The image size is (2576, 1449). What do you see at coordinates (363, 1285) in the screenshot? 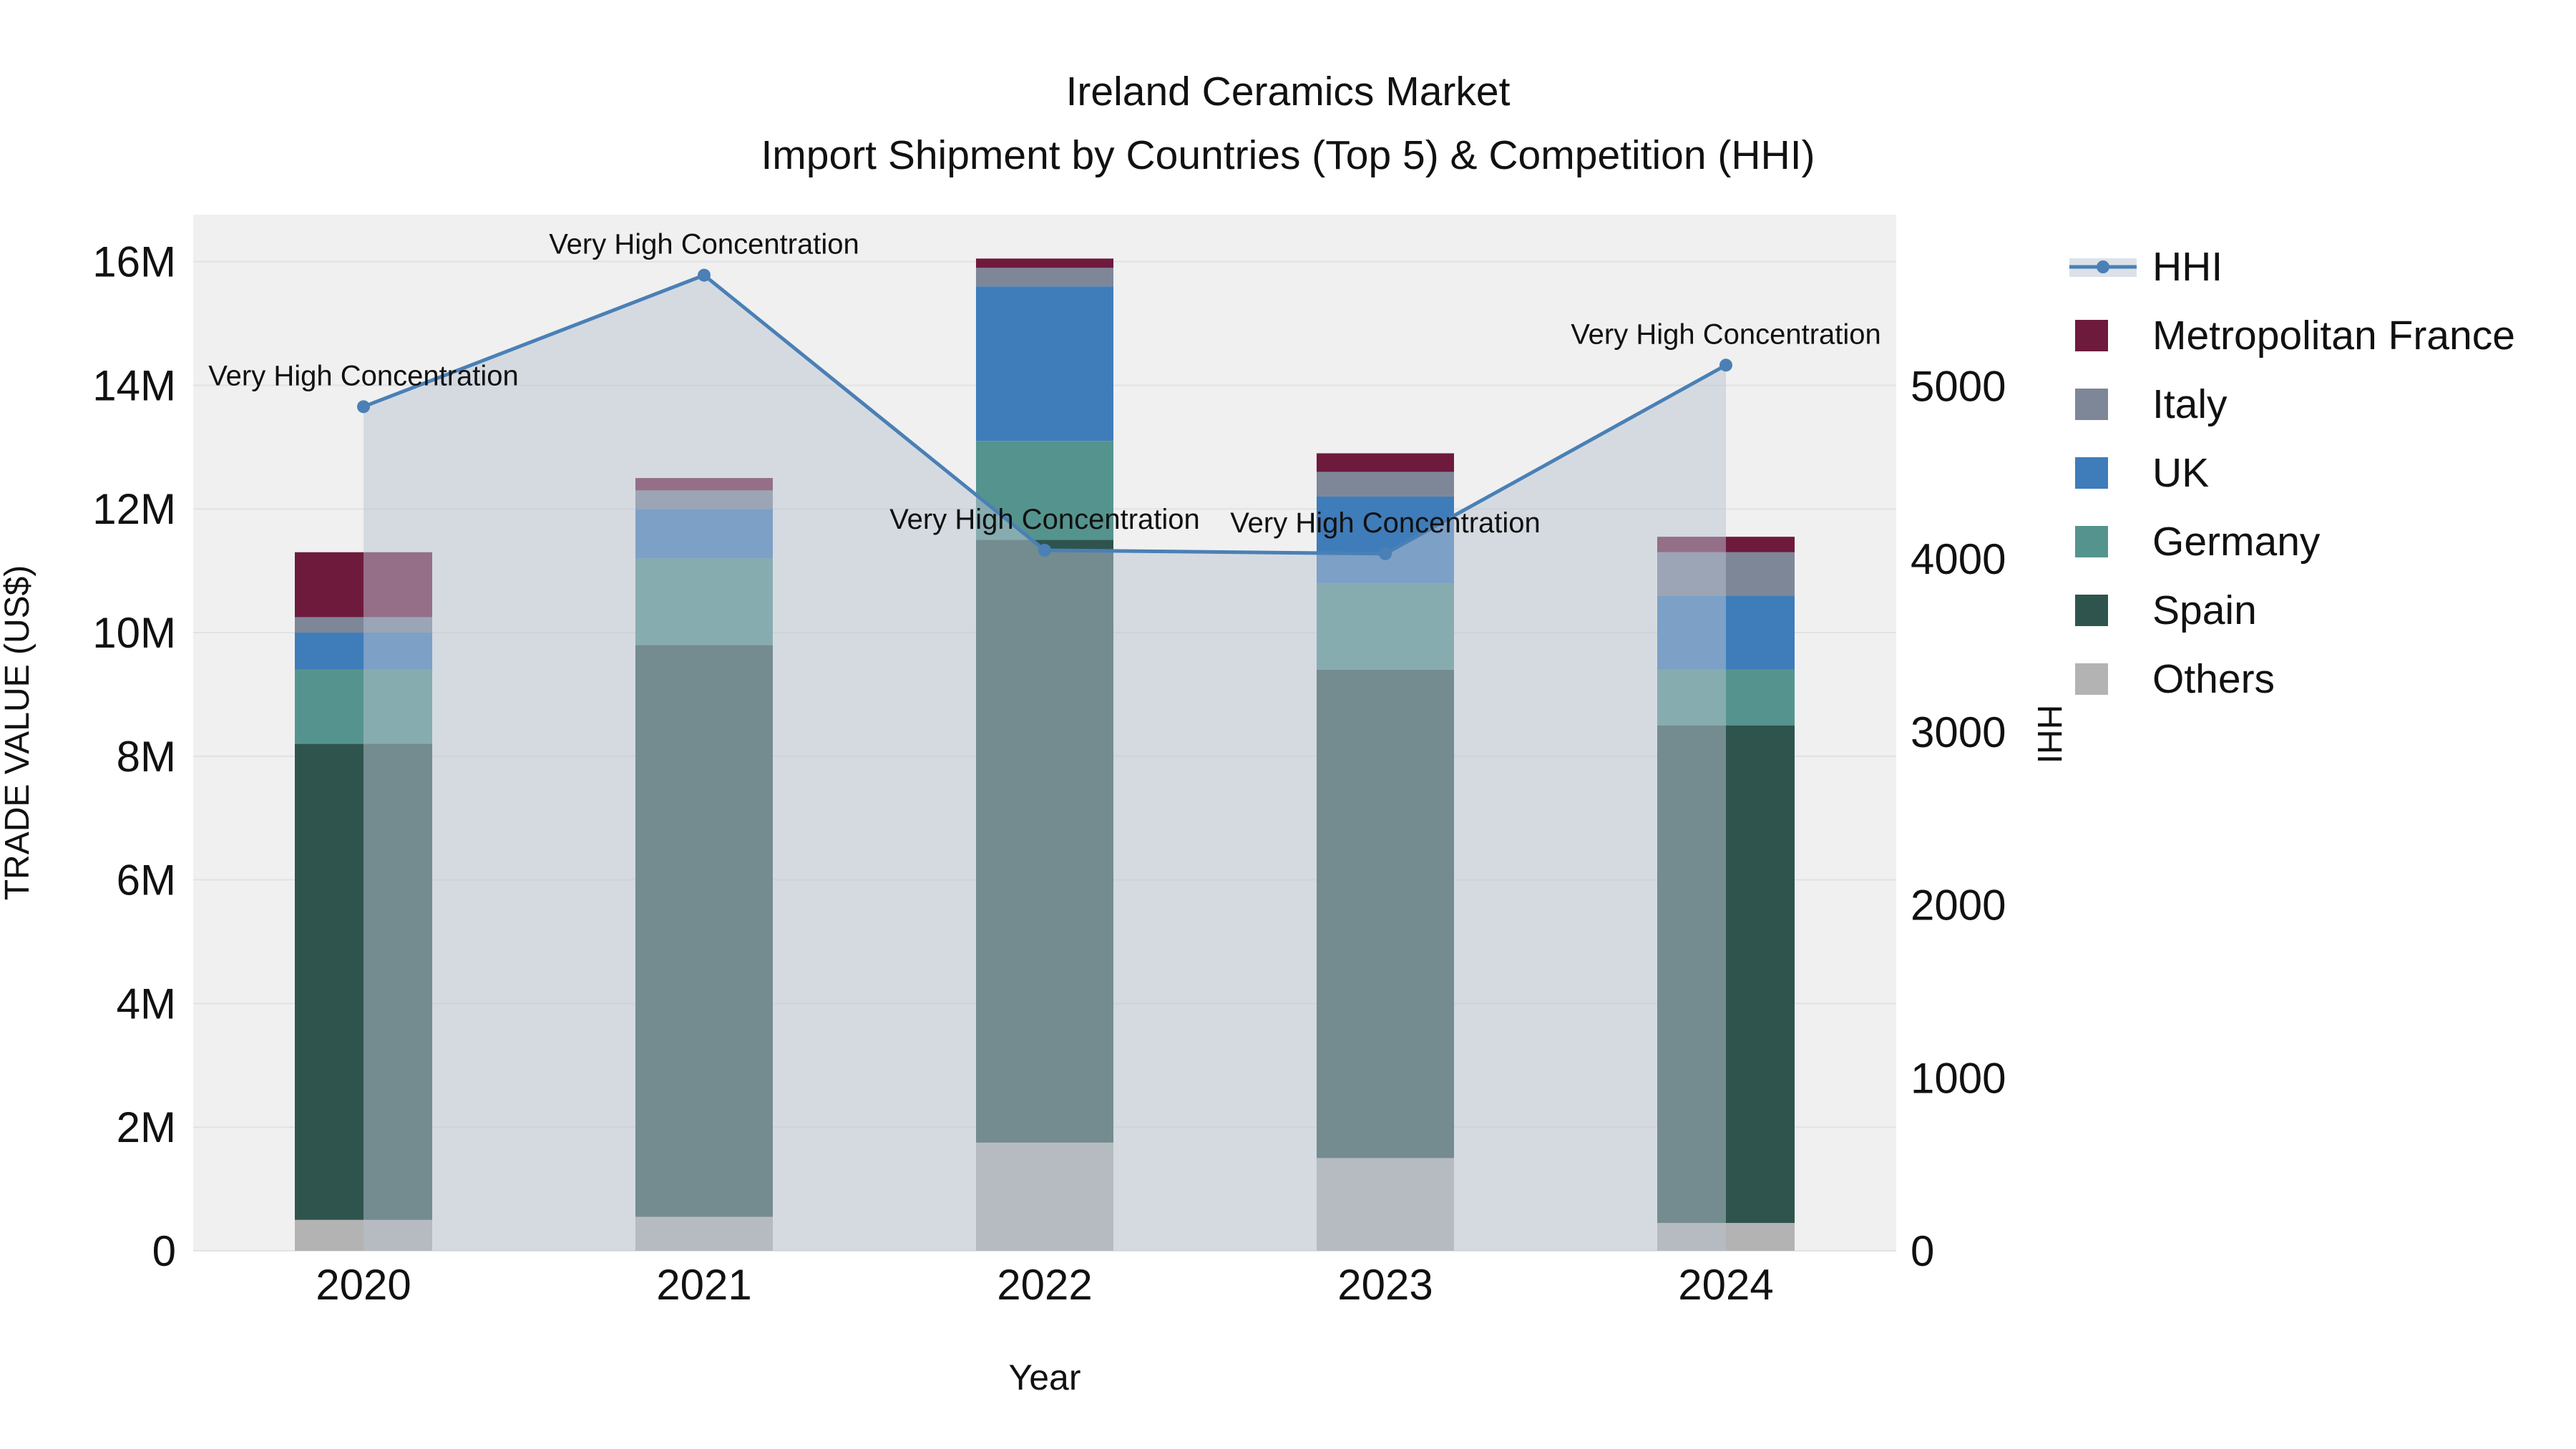
I see `x-tick-label: 2020` at bounding box center [363, 1285].